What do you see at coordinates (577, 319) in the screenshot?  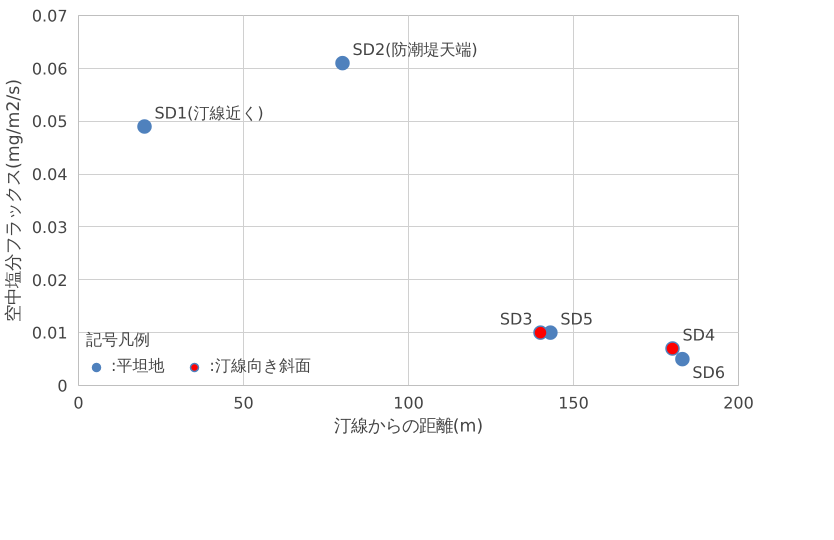 I see `annotation: SD5` at bounding box center [577, 319].